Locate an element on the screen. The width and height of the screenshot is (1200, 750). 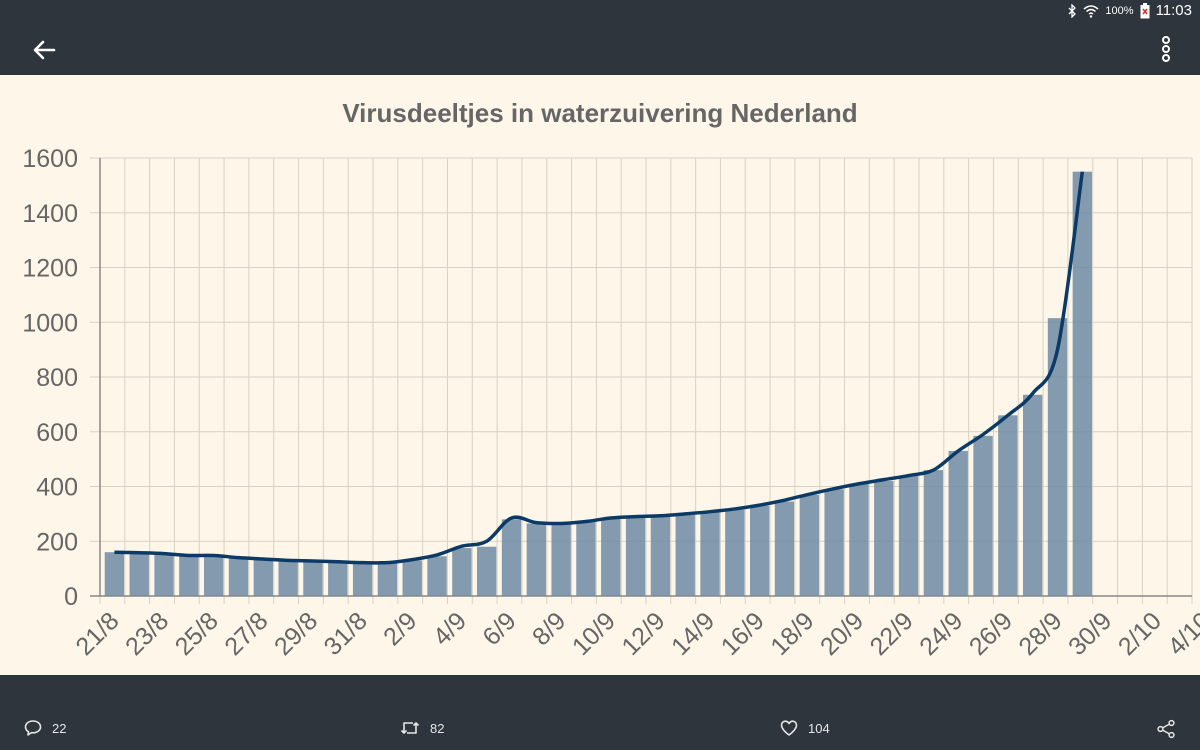
x-tick-label: 12/9 is located at coordinates (643, 634).